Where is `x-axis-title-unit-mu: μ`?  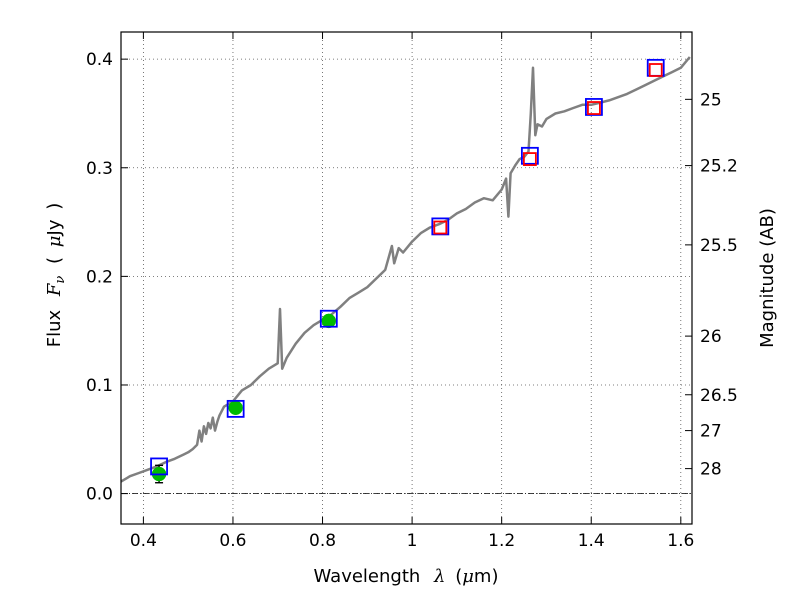 x-axis-title-unit-mu: μ is located at coordinates (468, 576).